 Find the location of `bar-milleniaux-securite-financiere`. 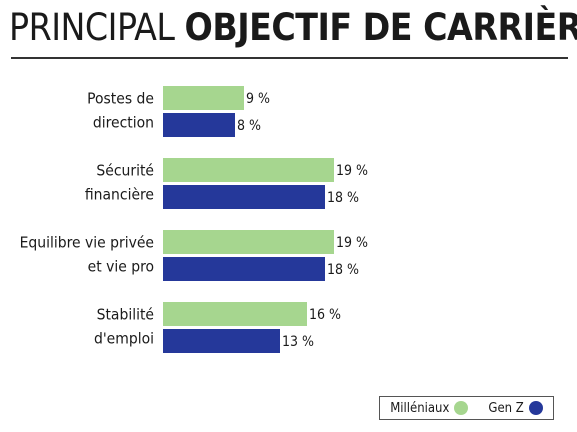

bar-milleniaux-securite-financiere is located at coordinates (248, 170).